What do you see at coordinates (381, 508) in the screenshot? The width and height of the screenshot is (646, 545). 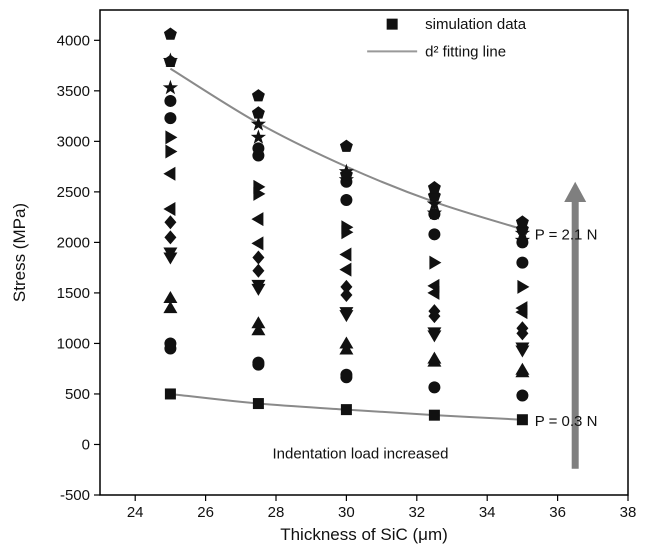 I see `x-axis-ticks: 24 26 28 30 32 34 36 38` at bounding box center [381, 508].